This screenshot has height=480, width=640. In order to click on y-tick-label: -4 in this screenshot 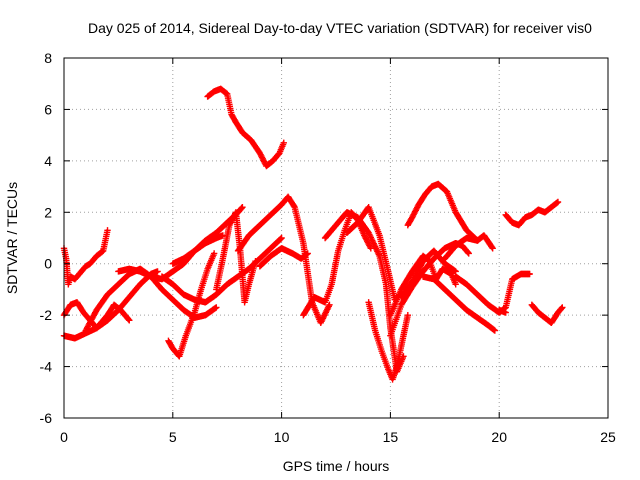, I will do `click(46, 367)`.